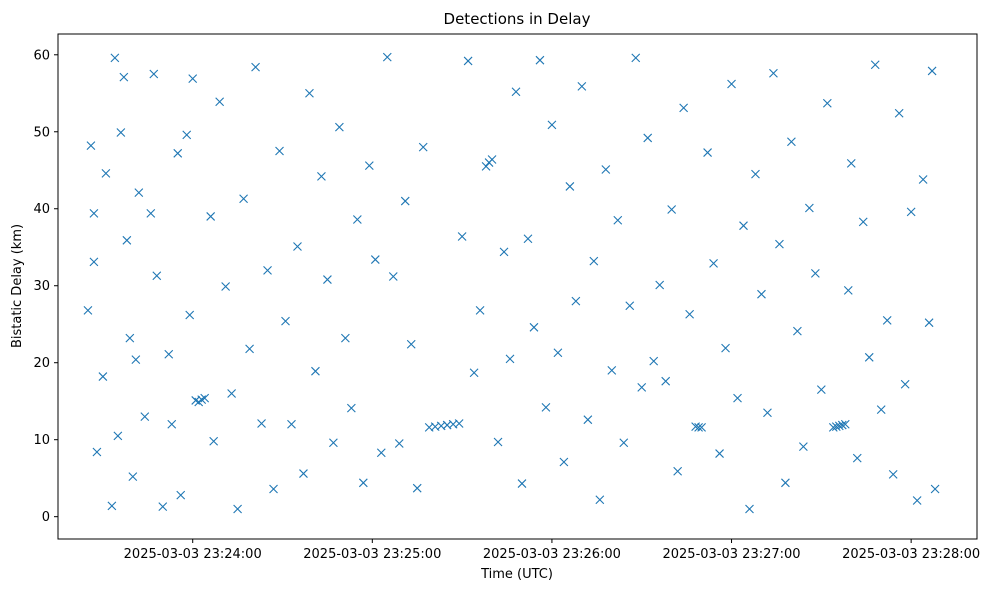  I want to click on chart-title: Detections in Delay, so click(517, 19).